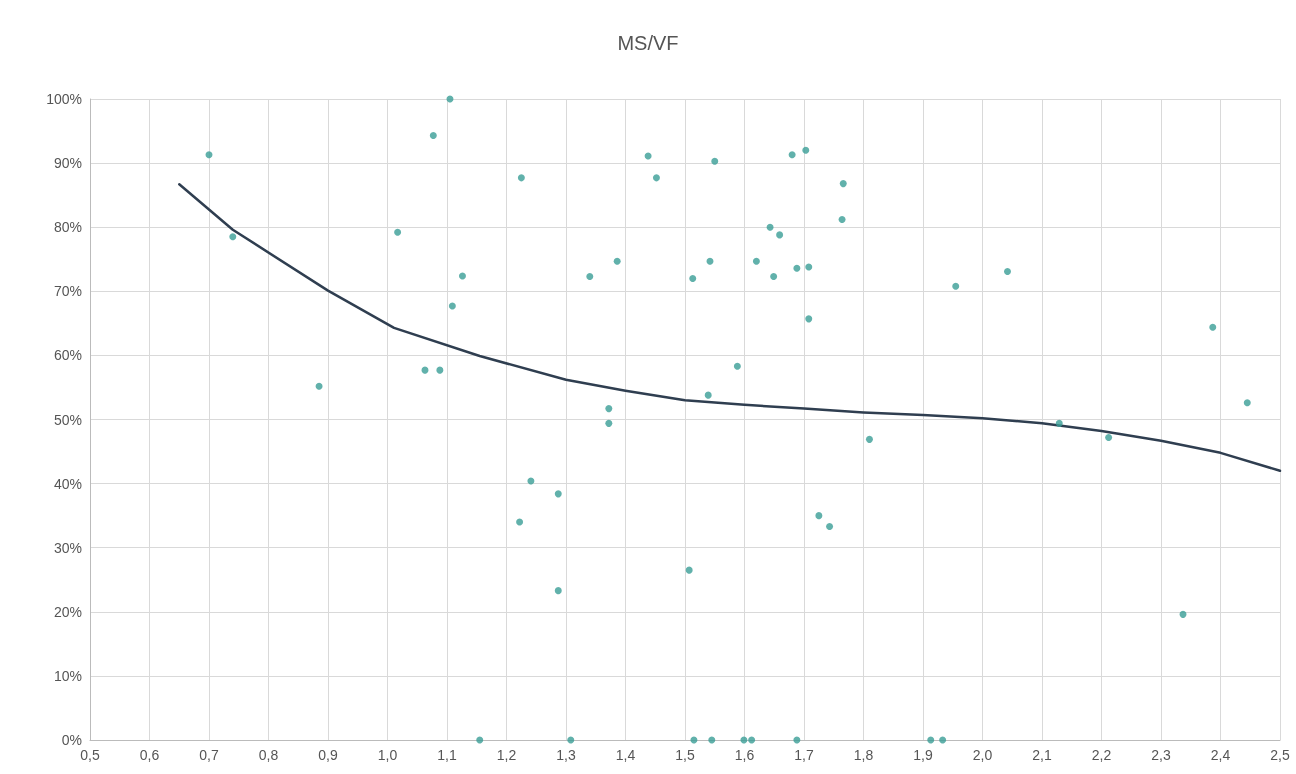  Describe the element at coordinates (209, 755) in the screenshot. I see `x-tick-label: 0,7` at that location.